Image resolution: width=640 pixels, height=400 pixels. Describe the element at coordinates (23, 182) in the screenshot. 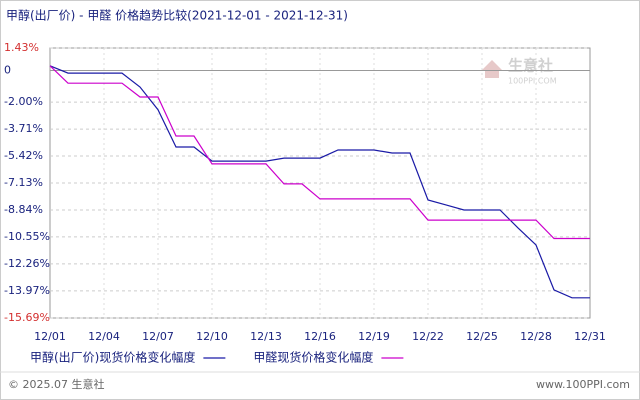

I see `y-tick-label: -7.13%` at that location.